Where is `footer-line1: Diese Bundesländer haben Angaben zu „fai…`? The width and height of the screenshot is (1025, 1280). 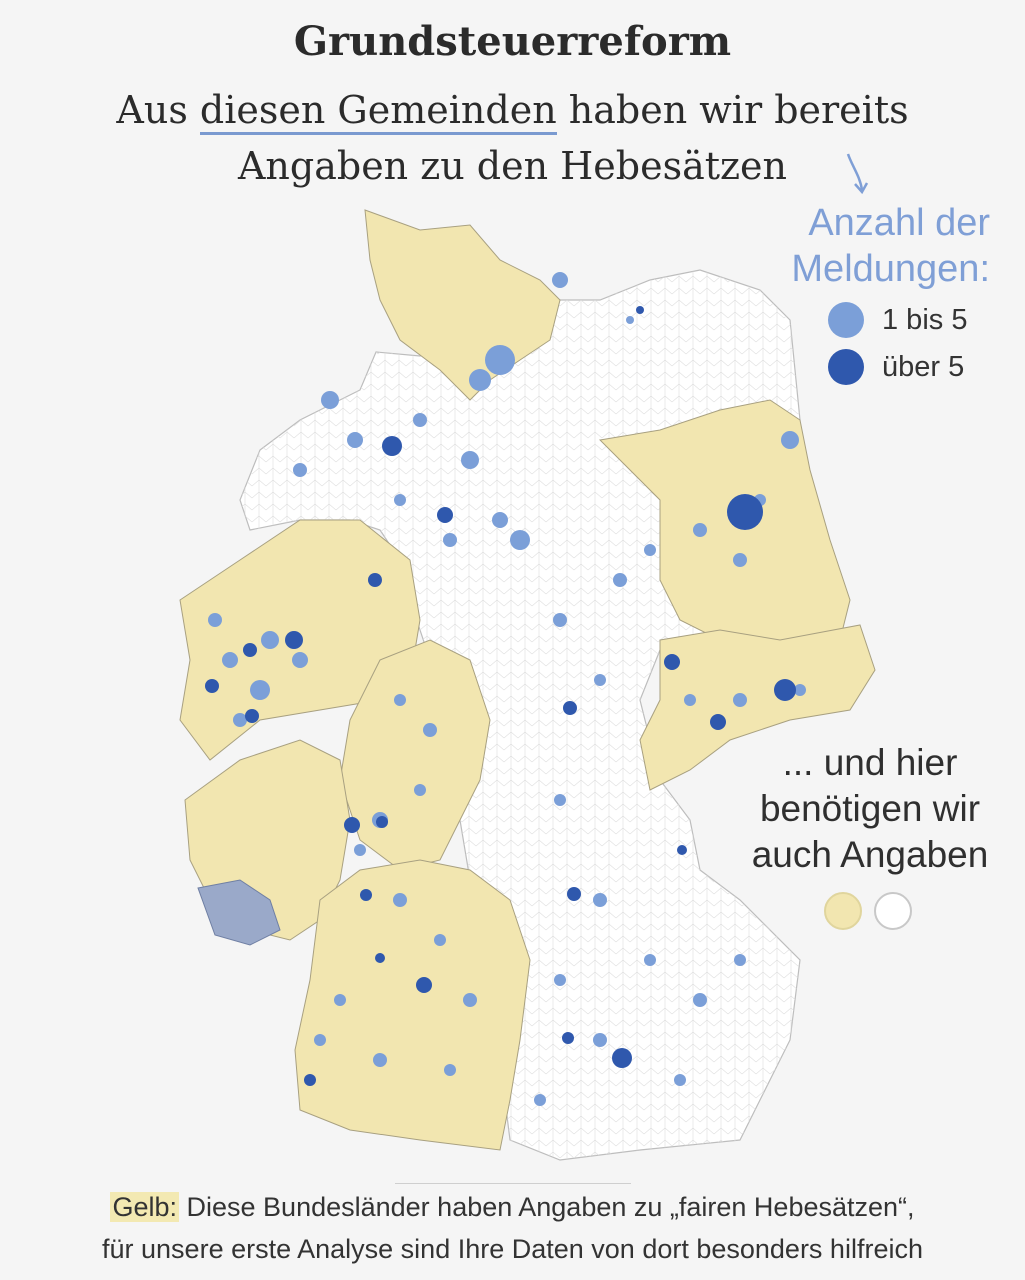 footer-line1: Diese Bundesländer haben Angaben zu „fai… is located at coordinates (547, 1207).